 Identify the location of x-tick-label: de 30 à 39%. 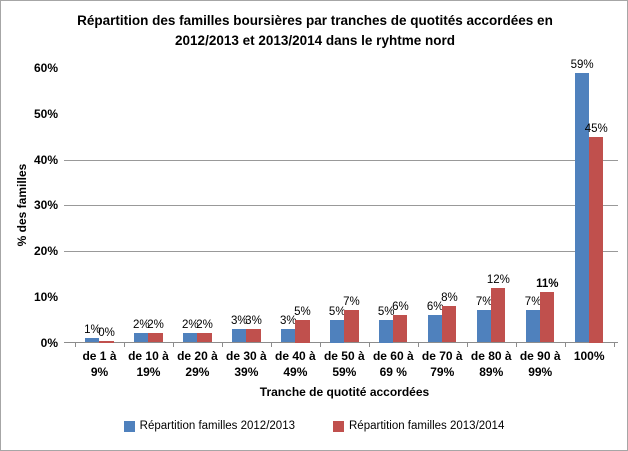
(246, 364).